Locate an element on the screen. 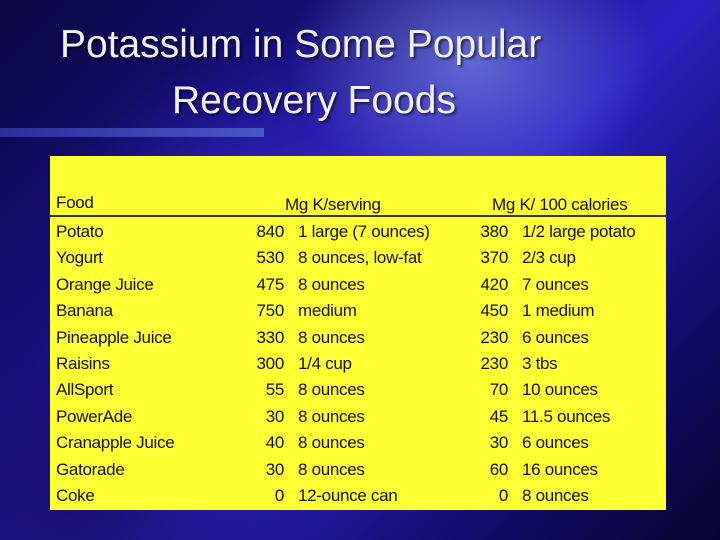 The height and width of the screenshot is (540, 720). cell-mg-per-100-cal: 60 is located at coordinates (499, 469).